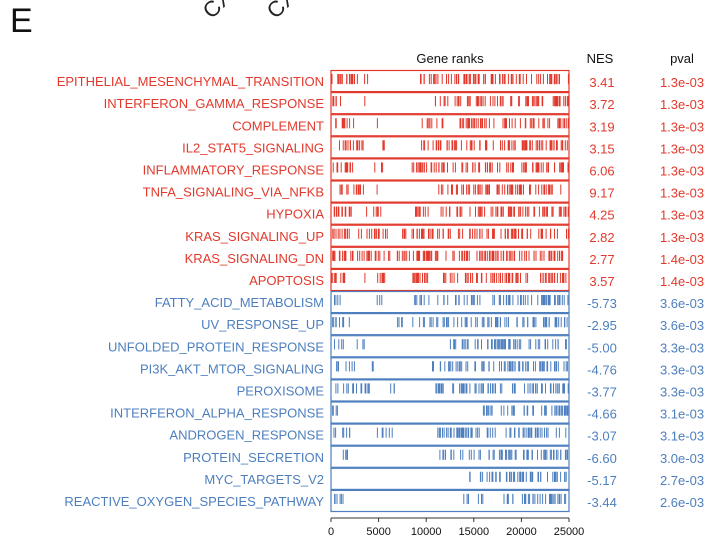 Image resolution: width=722 pixels, height=554 pixels. Describe the element at coordinates (254, 258) in the screenshot. I see `pathway-name: KRAS_SIGNALING_DN` at that location.